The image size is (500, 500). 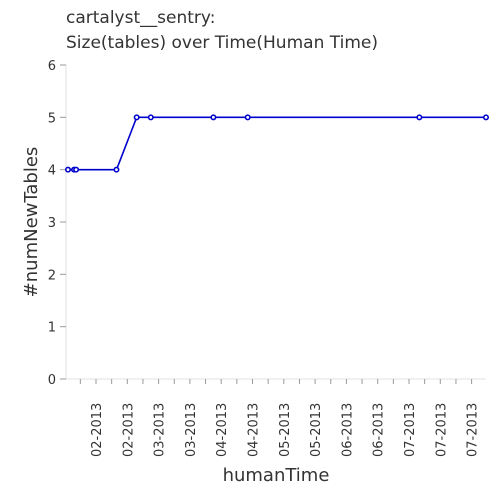 I want to click on y-tick-label: 0, so click(x=52, y=380).